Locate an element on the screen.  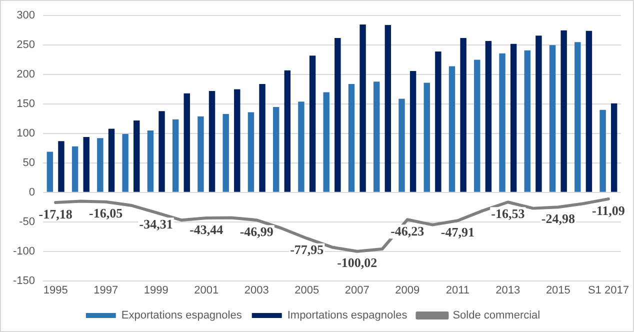
y-tick-label: 150 is located at coordinates (26, 104).